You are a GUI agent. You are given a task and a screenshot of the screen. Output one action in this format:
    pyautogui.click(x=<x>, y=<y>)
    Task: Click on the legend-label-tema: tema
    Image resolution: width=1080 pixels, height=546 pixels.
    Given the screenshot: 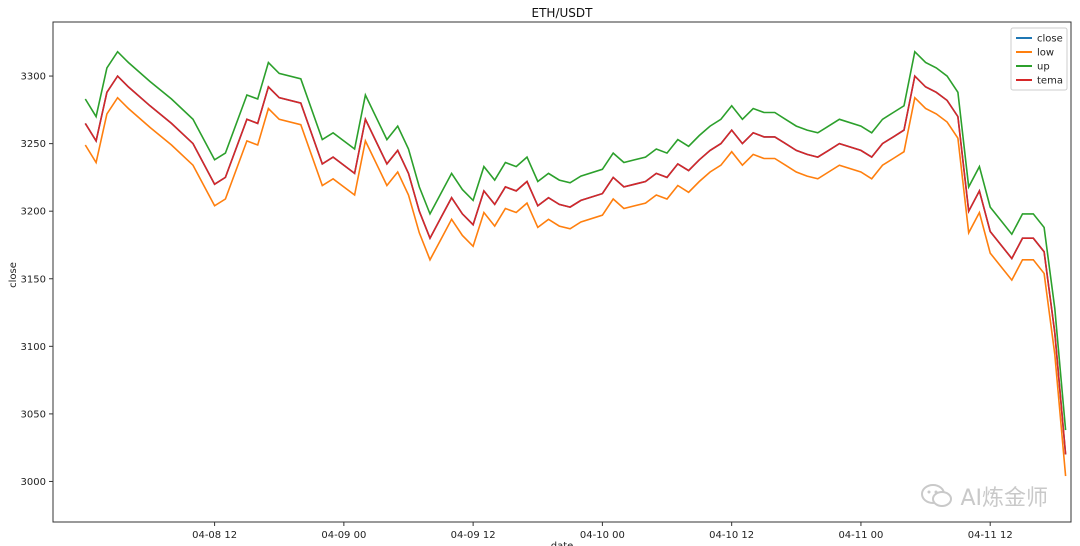 What is the action you would take?
    pyautogui.click(x=1050, y=81)
    